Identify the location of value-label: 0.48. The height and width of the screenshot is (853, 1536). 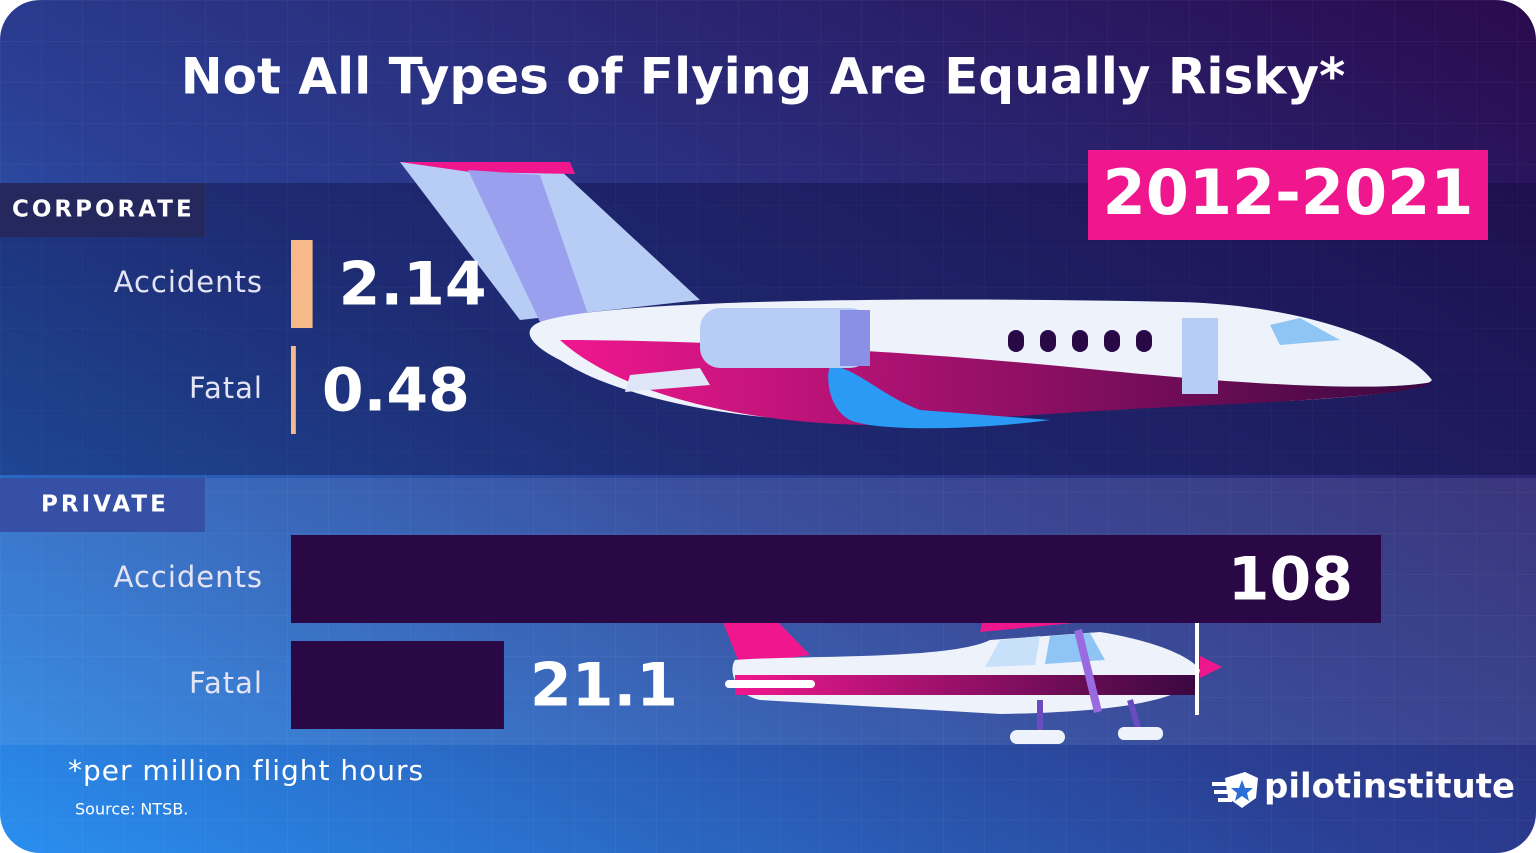
(396, 391).